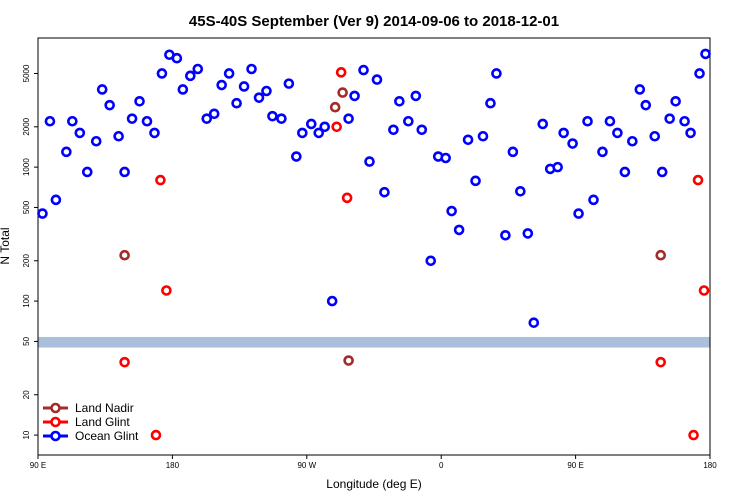 This screenshot has width=750, height=500. Describe the element at coordinates (26, 261) in the screenshot. I see `y-tick-label: 200` at that location.